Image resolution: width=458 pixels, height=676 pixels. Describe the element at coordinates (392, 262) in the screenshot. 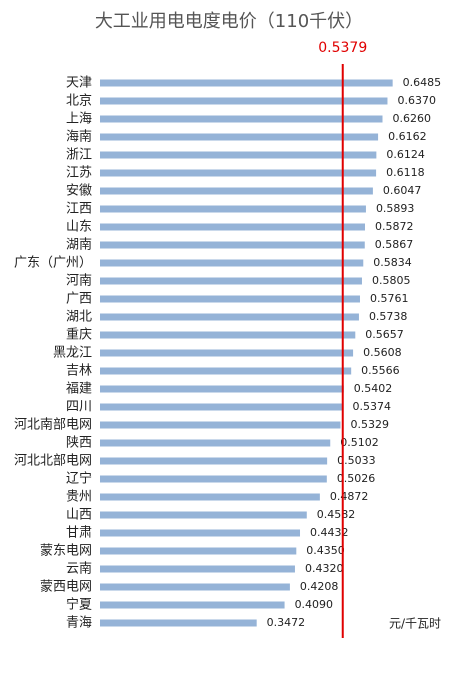

I see `value-label: 0.5834` at that location.